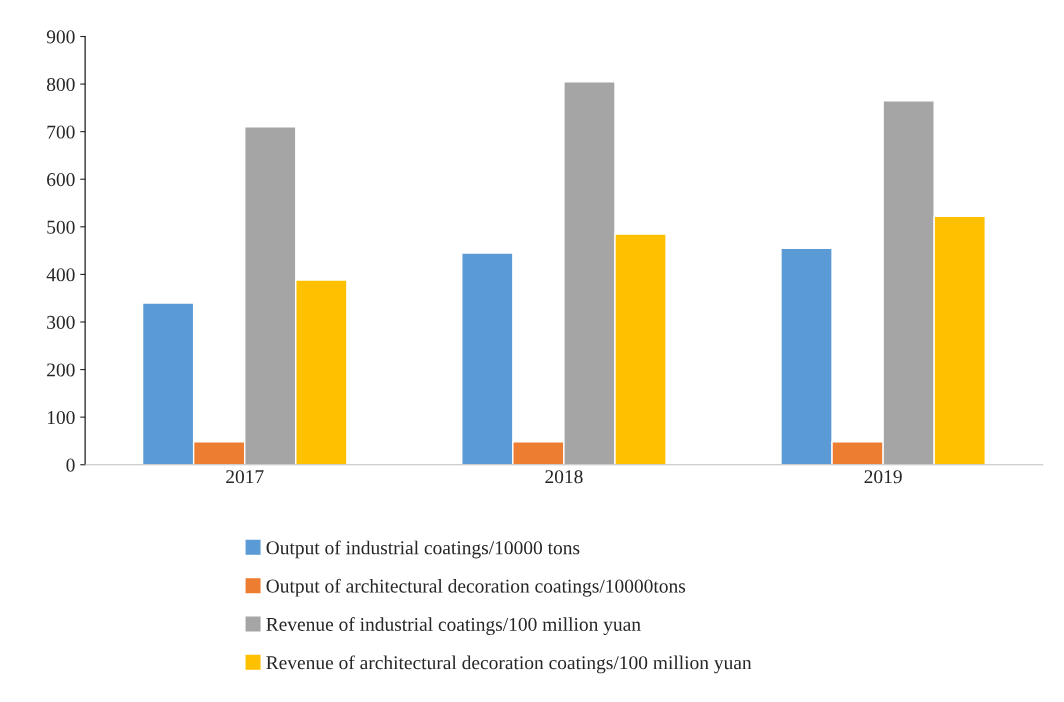 The height and width of the screenshot is (702, 1064). What do you see at coordinates (61, 322) in the screenshot?
I see `y-tick-label: 300` at bounding box center [61, 322].